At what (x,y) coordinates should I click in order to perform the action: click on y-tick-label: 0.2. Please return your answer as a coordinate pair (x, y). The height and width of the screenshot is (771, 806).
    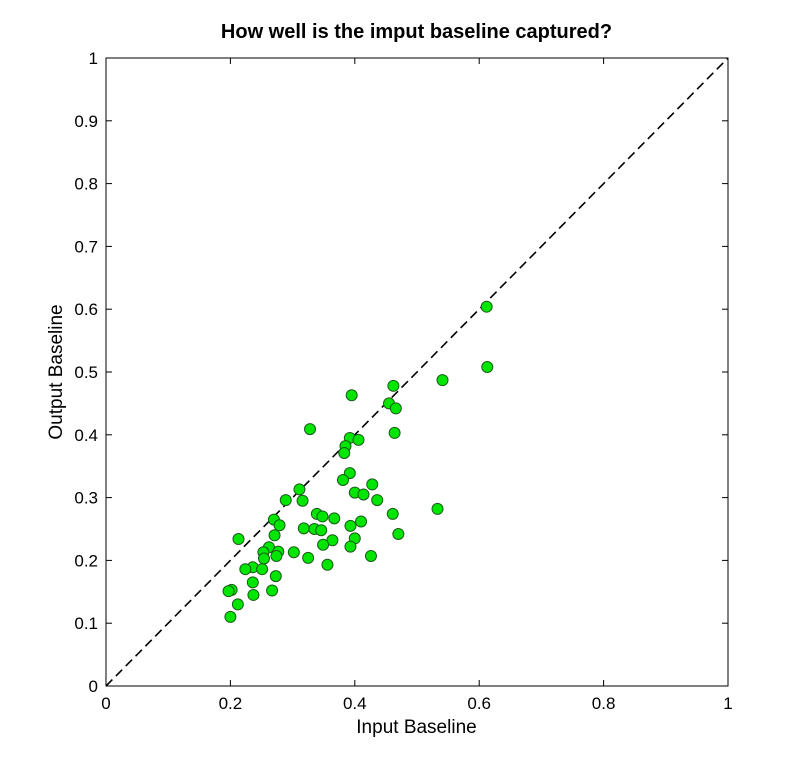
    Looking at the image, I should click on (86, 560).